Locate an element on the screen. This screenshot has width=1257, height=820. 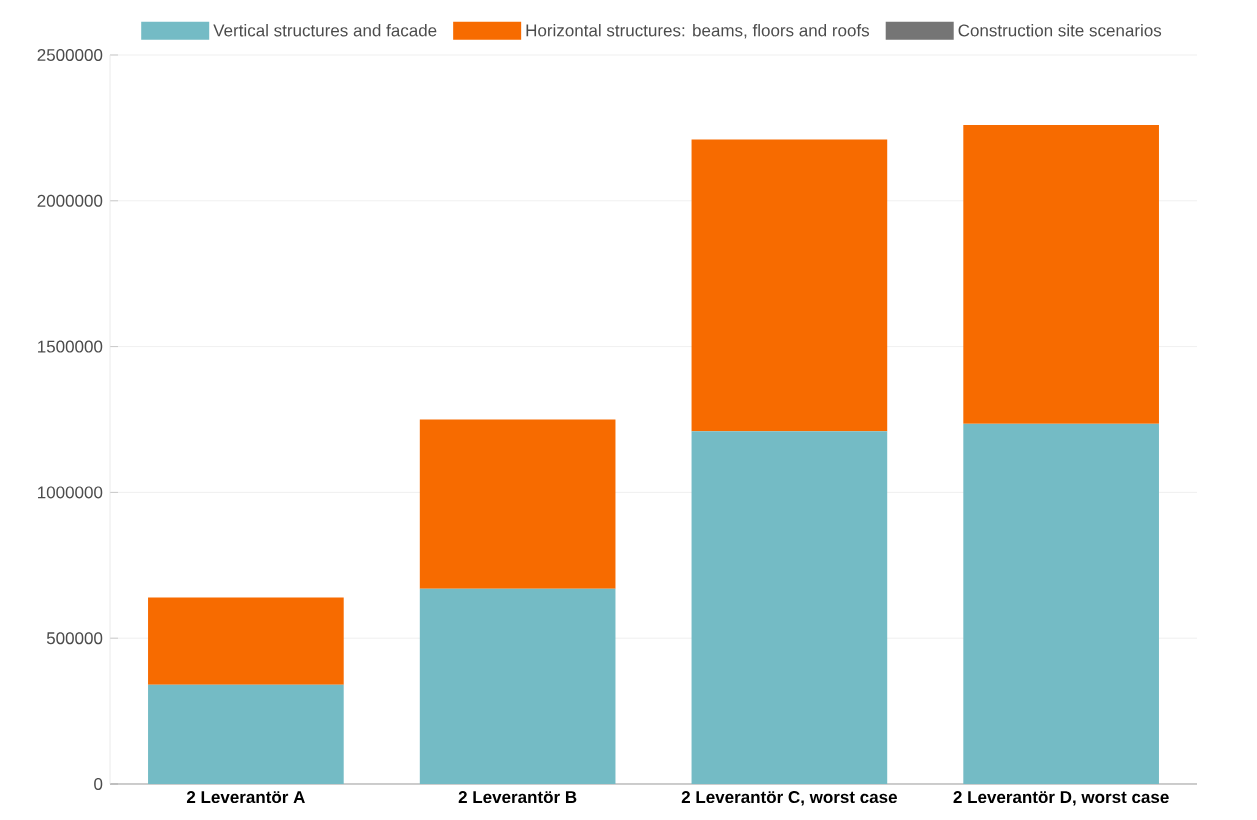
legend-label: Horizontal structures: beams, floors and roofs is located at coordinates (698, 31).